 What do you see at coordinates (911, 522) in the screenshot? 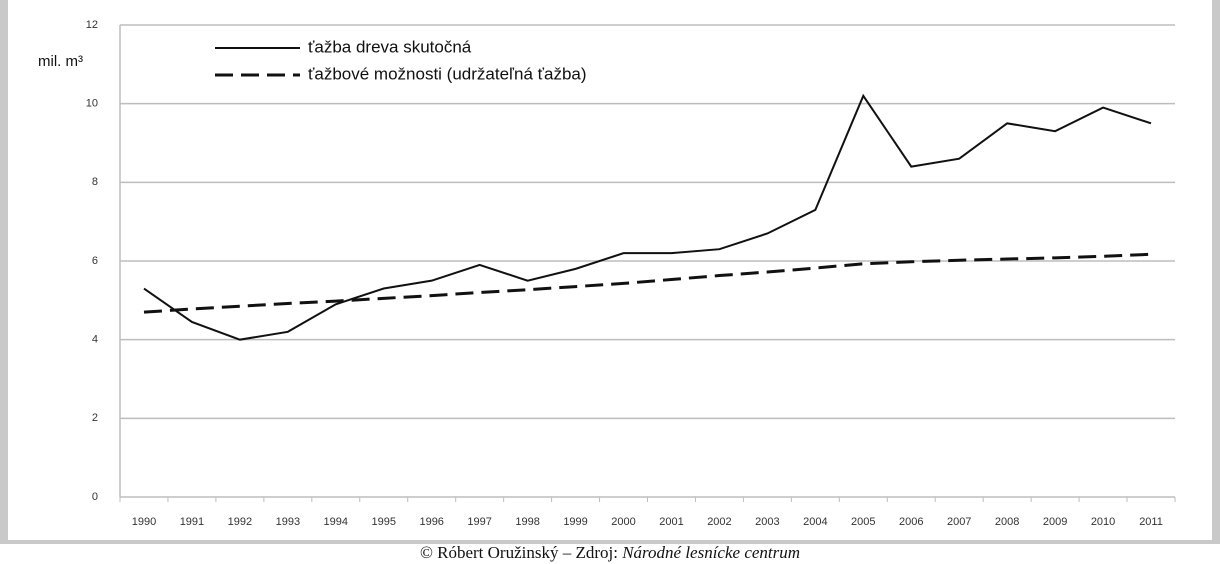
I see `x-tick-label: 2006` at bounding box center [911, 522].